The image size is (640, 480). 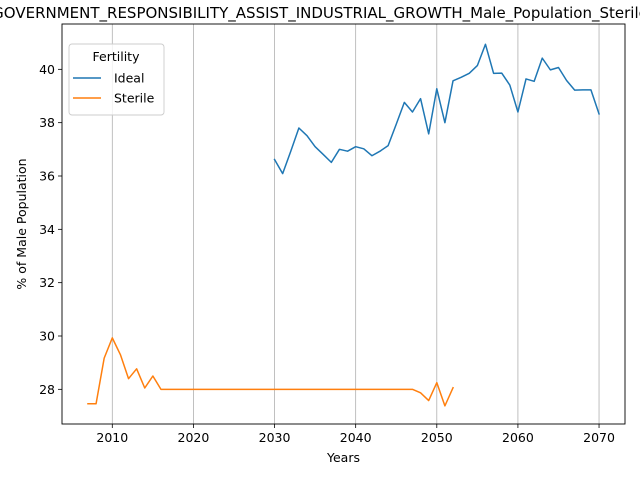 I want to click on y-tick-label: 36, so click(x=47, y=176).